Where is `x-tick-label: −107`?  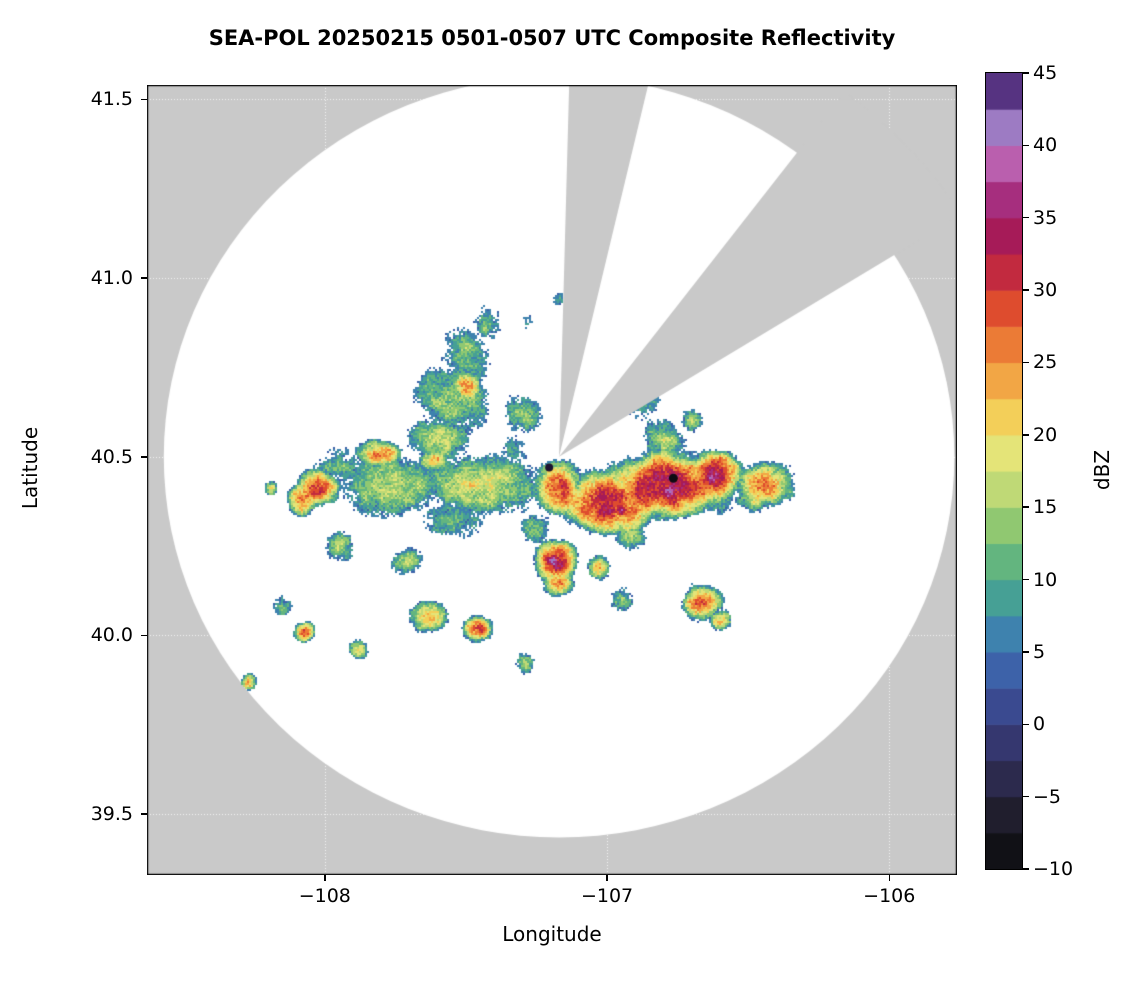
x-tick-label: −107 is located at coordinates (607, 896).